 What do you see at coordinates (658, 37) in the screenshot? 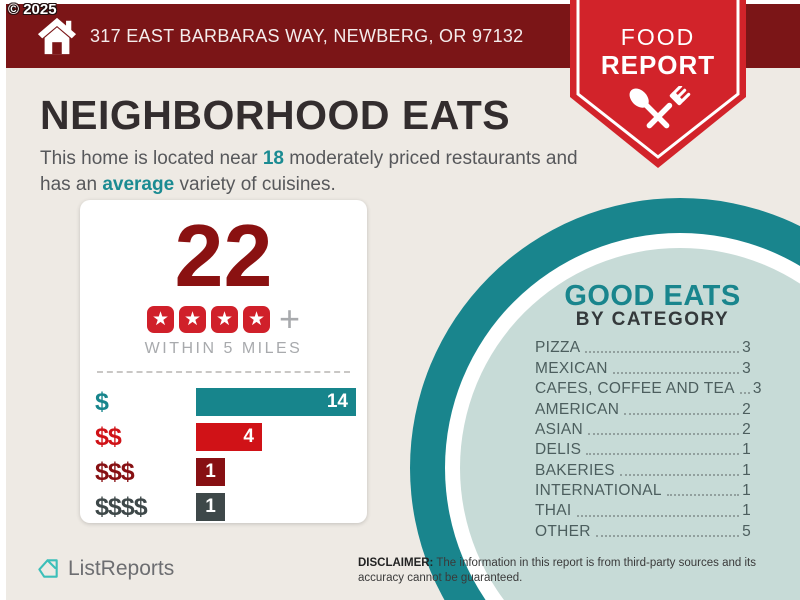
I see `badge-title-line1: FOOD` at bounding box center [658, 37].